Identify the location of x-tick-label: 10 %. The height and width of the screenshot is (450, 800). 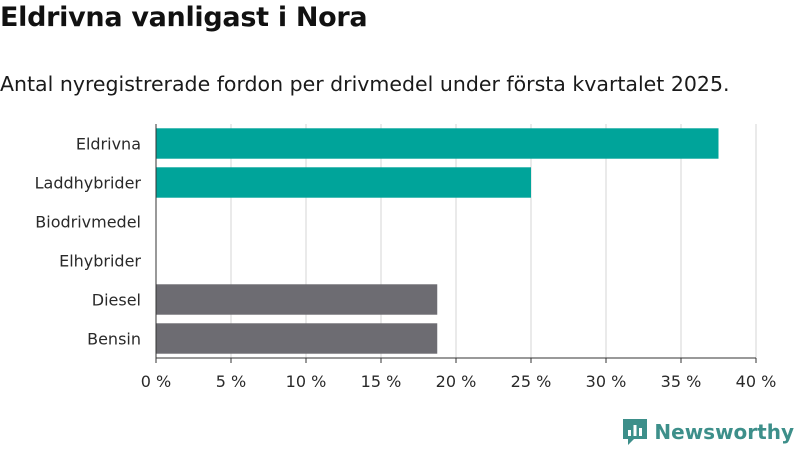
(306, 381).